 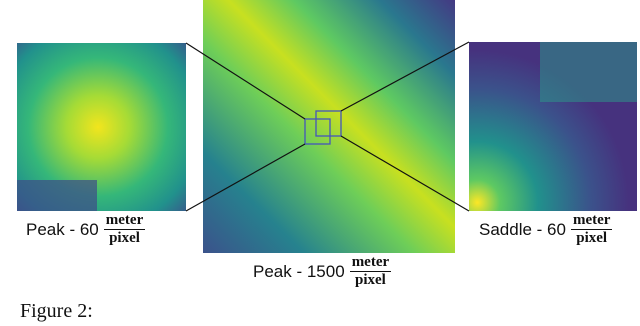 I want to click on saddle-60-shade, so click(x=588, y=72).